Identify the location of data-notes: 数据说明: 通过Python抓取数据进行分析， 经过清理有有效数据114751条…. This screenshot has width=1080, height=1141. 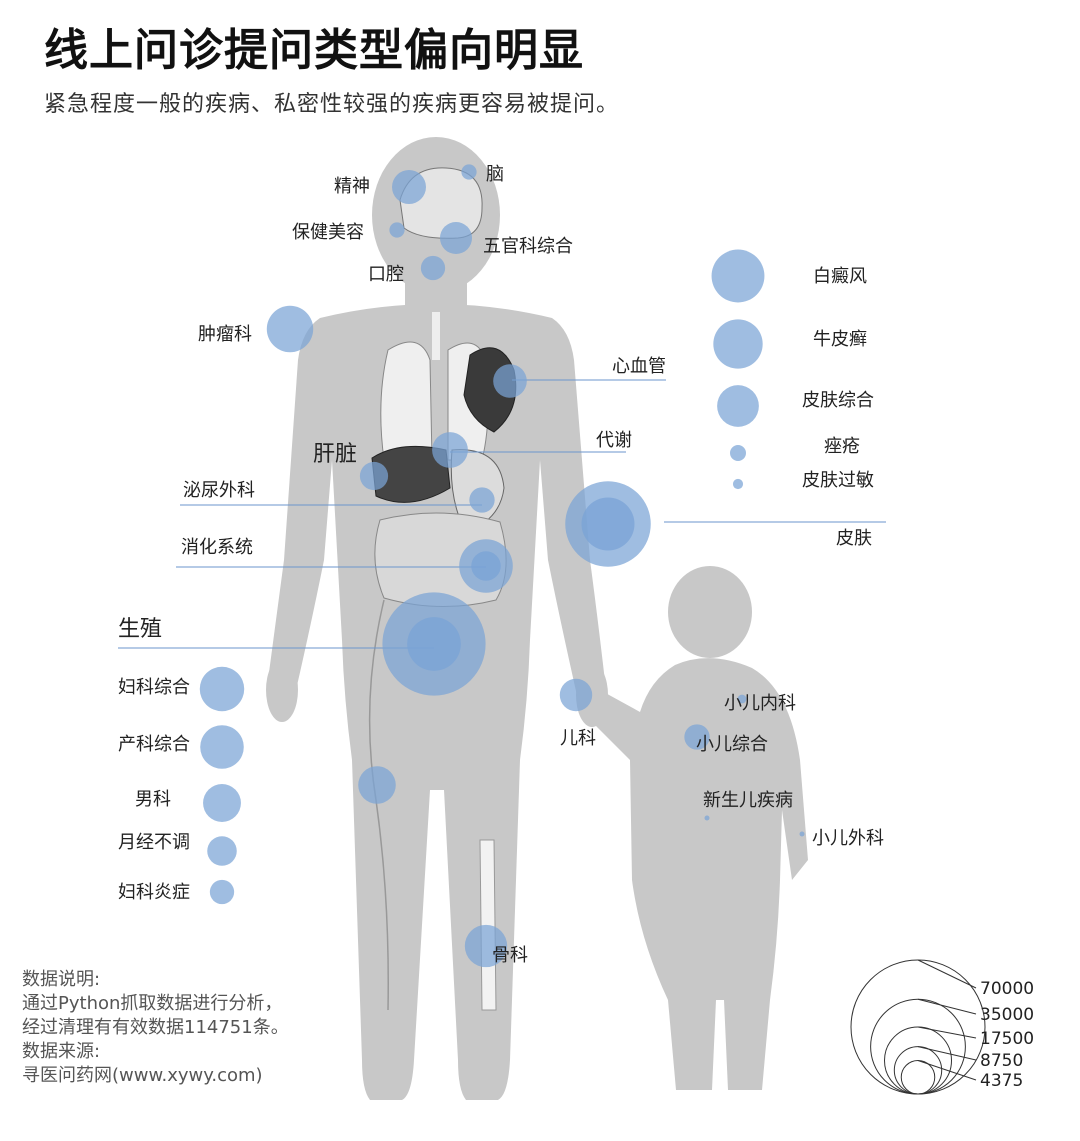
(155, 1028).